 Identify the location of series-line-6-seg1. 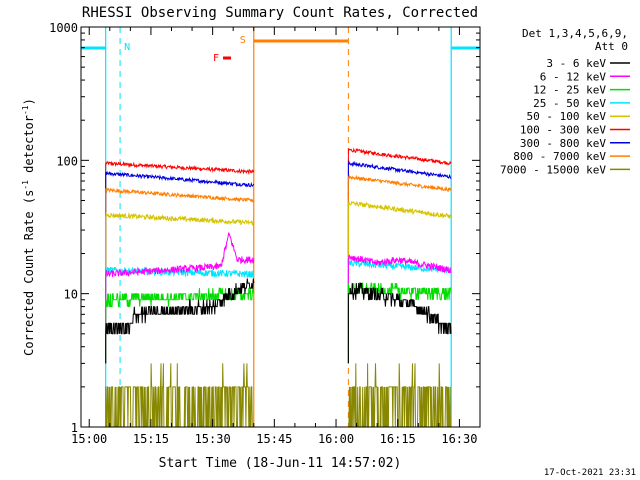
(180, 298).